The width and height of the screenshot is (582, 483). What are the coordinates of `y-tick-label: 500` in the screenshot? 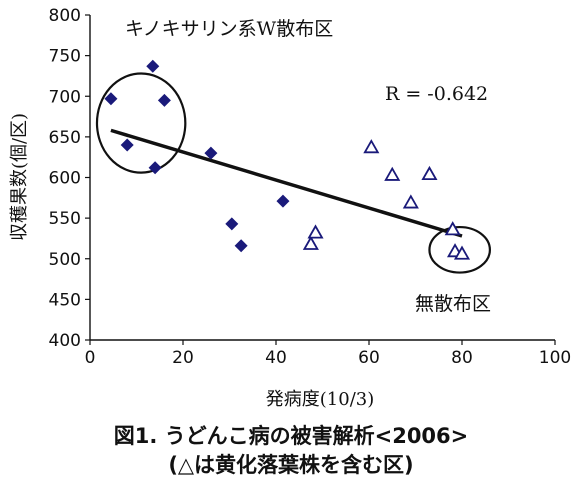 It's located at (65, 260).